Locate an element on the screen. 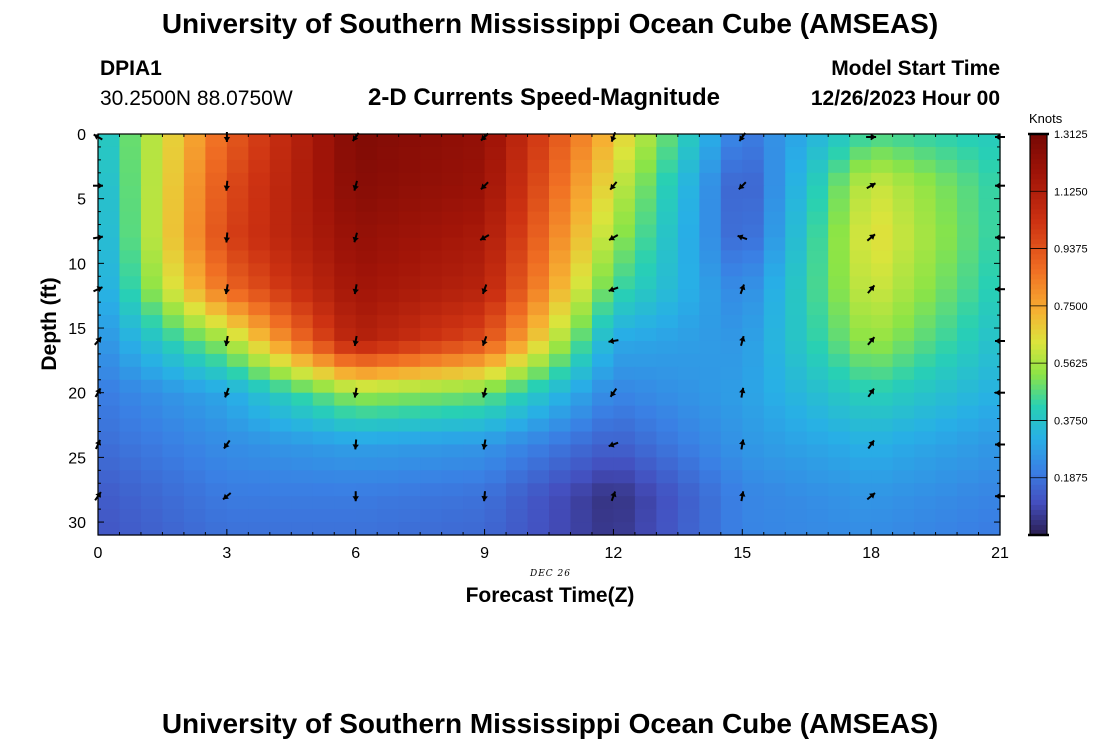 This screenshot has height=750, width=1100. y-tick-label: 0 is located at coordinates (81, 135).